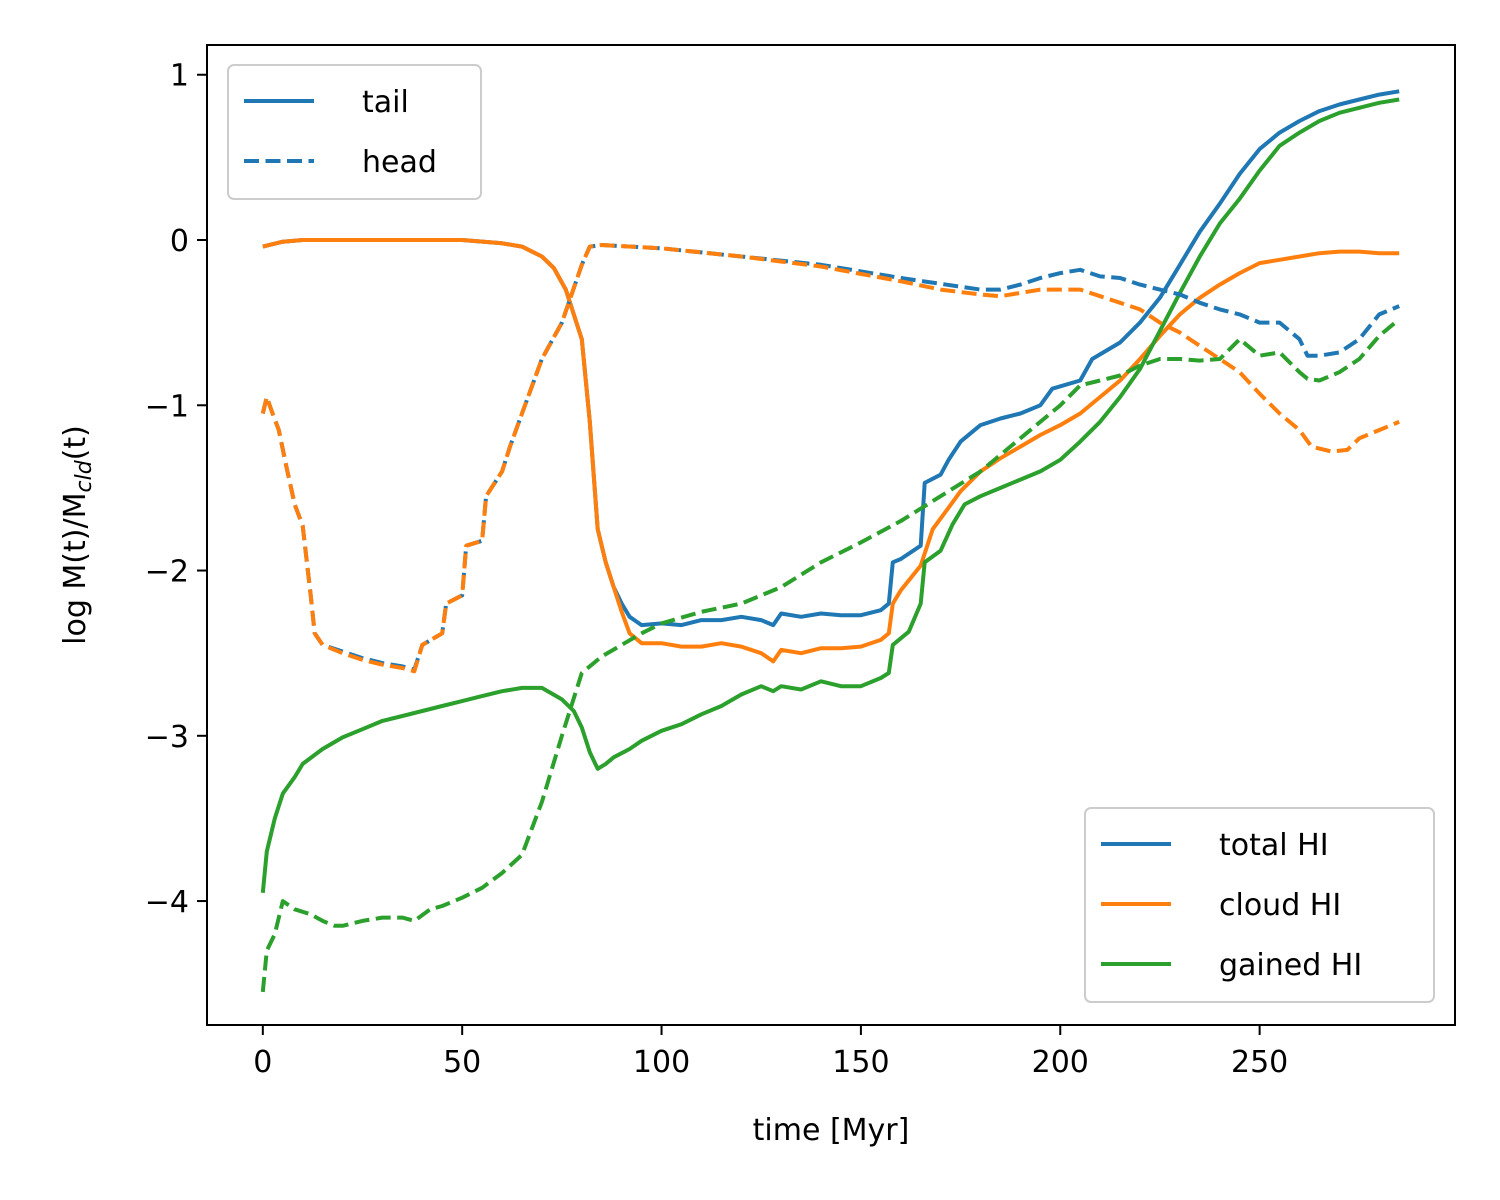 Image resolution: width=1500 pixels, height=1200 pixels. What do you see at coordinates (75, 442) in the screenshot?
I see `y-axis-label-suffix: (t)` at bounding box center [75, 442].